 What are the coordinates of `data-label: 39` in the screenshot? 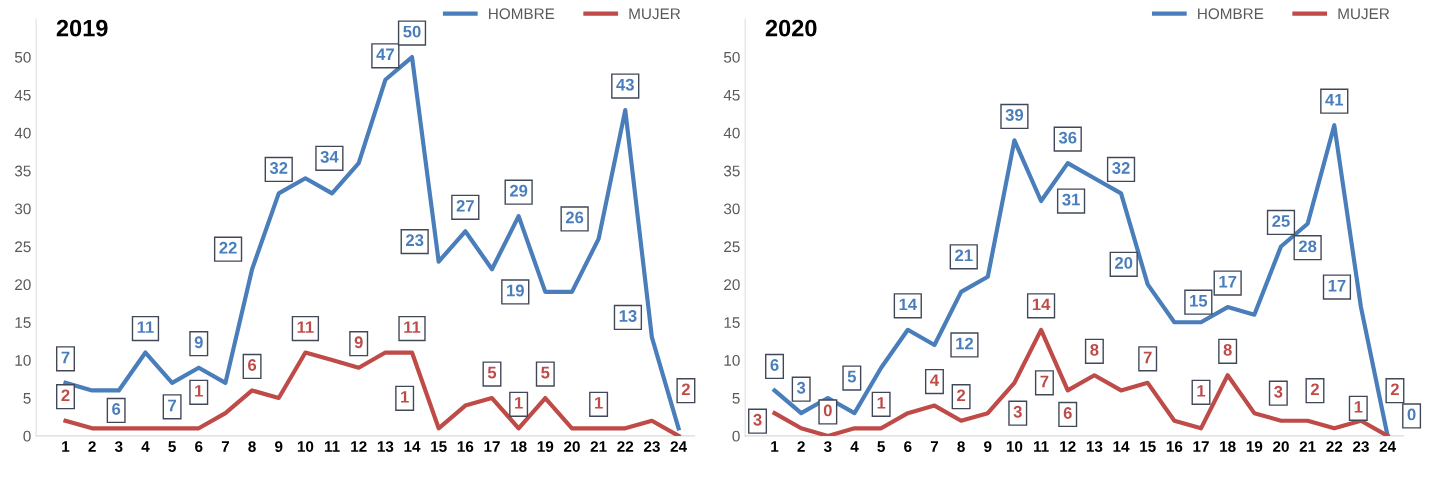 It's located at (1014, 115).